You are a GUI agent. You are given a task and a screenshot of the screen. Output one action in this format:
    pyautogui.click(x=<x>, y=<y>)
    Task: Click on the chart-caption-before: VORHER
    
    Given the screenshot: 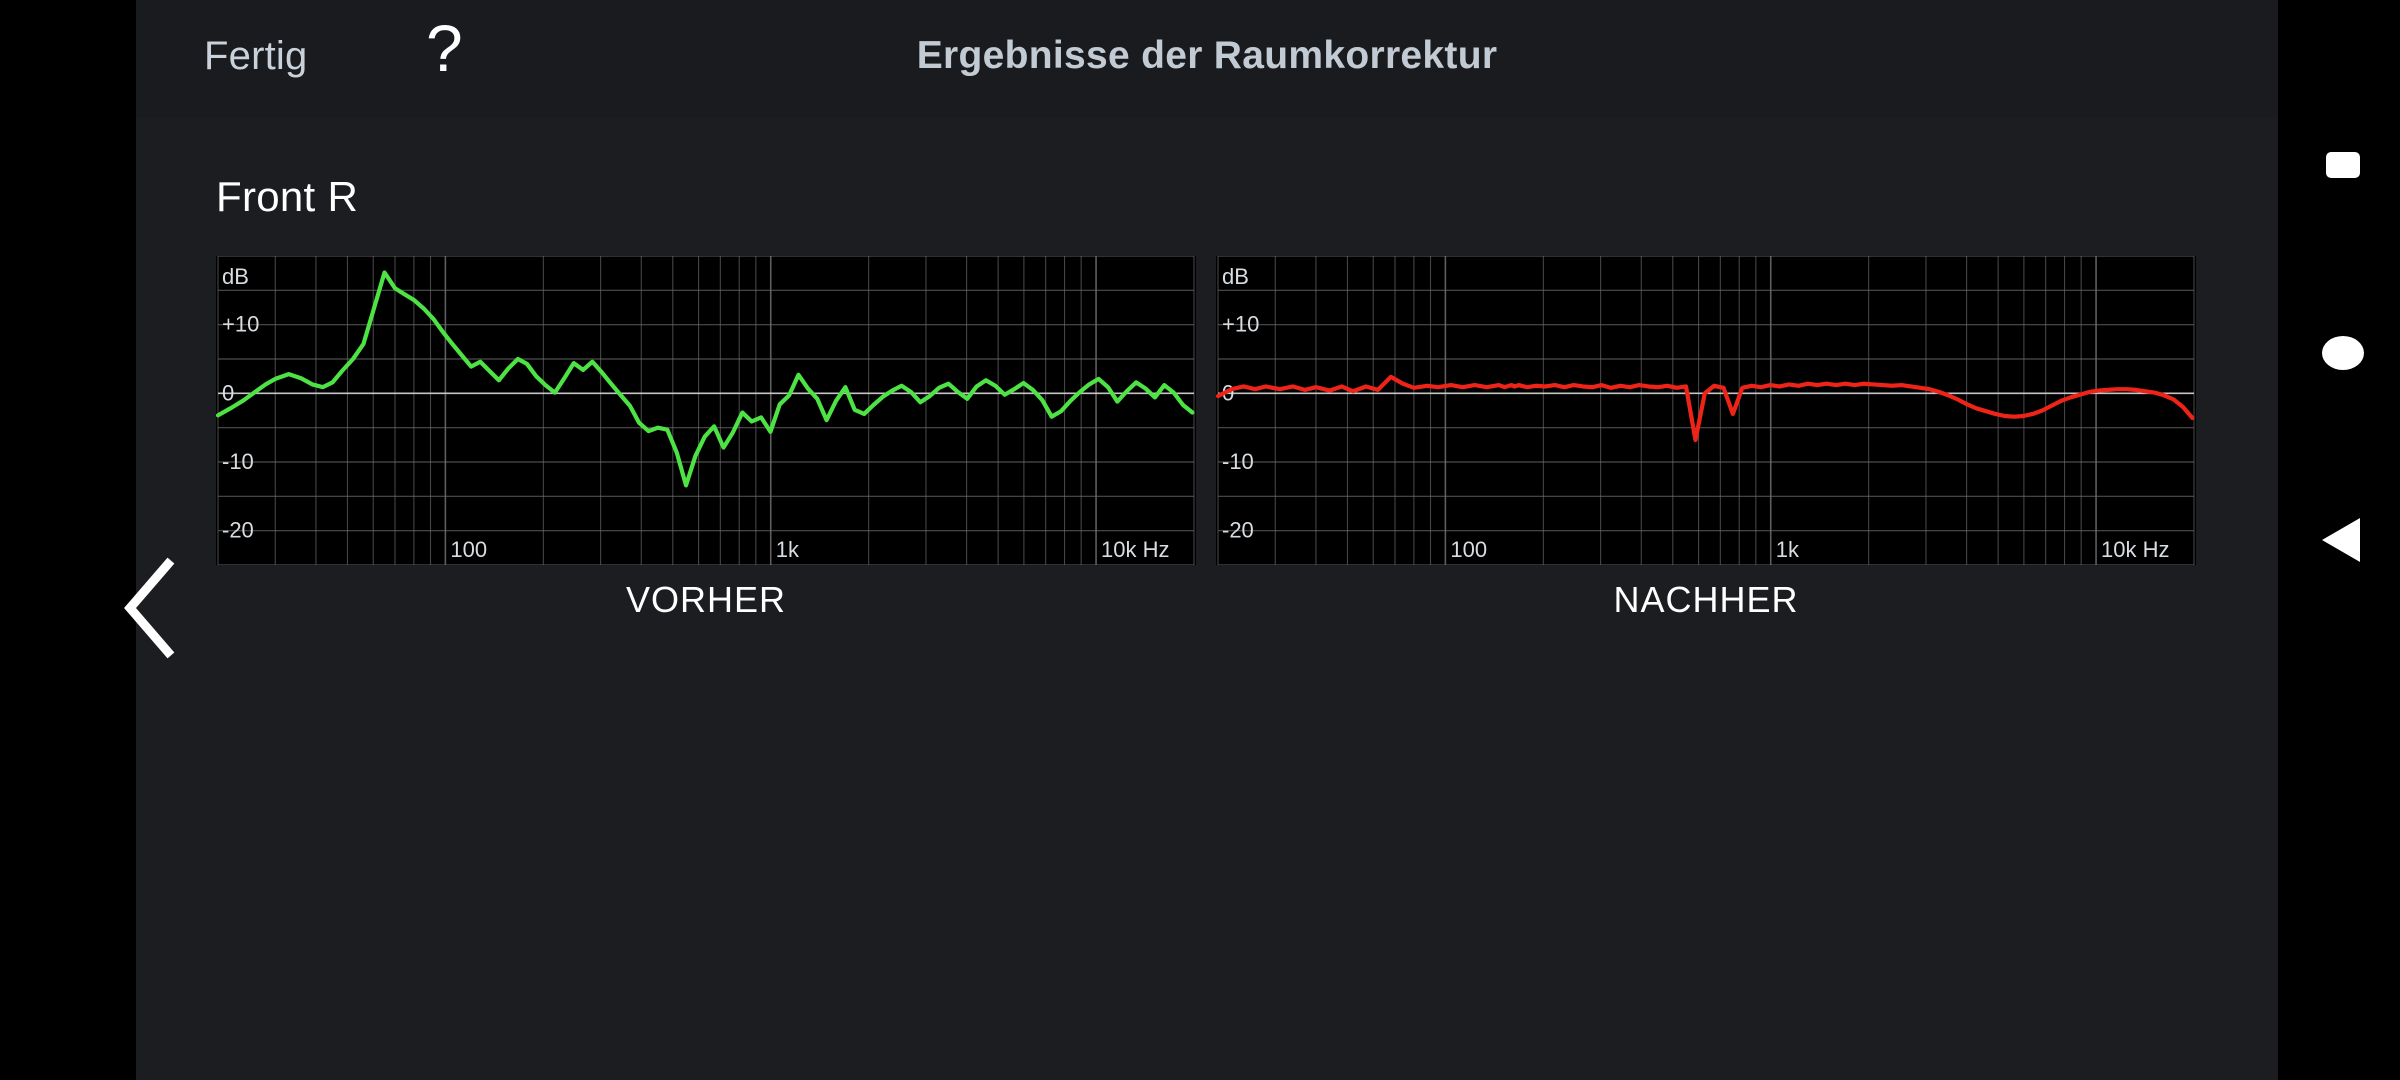 What is the action you would take?
    pyautogui.click(x=706, y=599)
    